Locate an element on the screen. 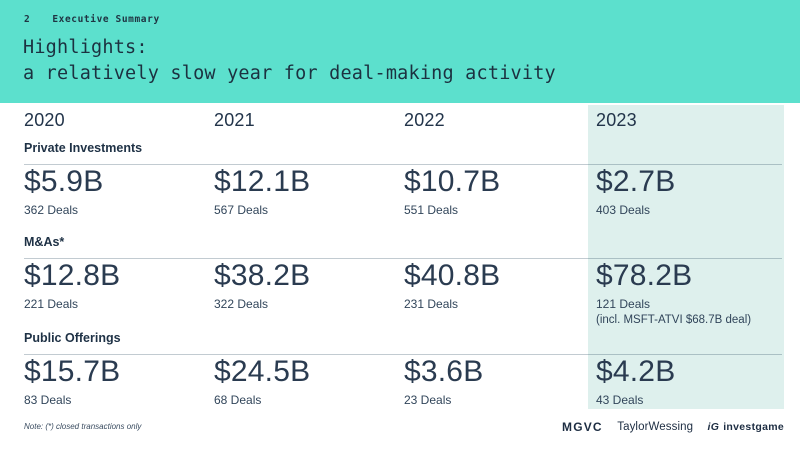  slide-meta: 2 Executive Summary is located at coordinates (92, 19).